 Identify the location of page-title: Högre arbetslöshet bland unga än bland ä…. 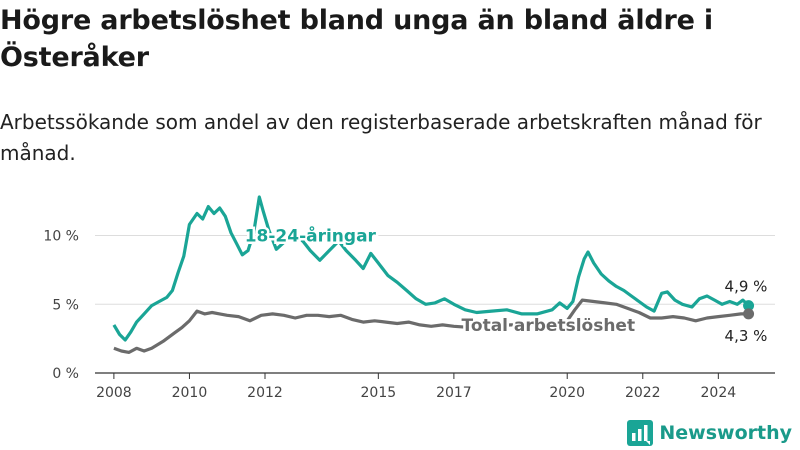
(356, 39).